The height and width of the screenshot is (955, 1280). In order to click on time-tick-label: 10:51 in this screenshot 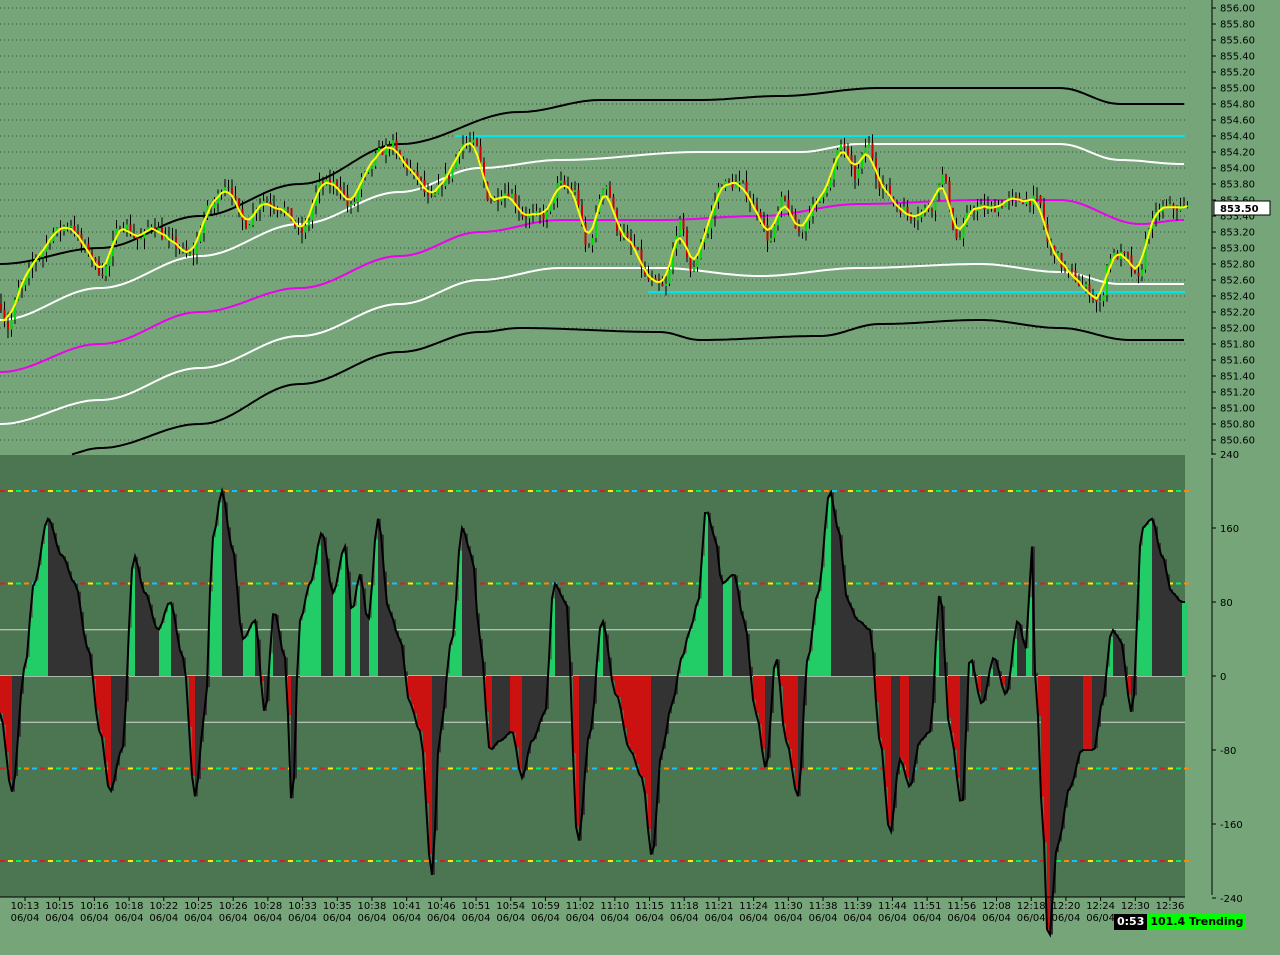, I will do `click(476, 906)`.